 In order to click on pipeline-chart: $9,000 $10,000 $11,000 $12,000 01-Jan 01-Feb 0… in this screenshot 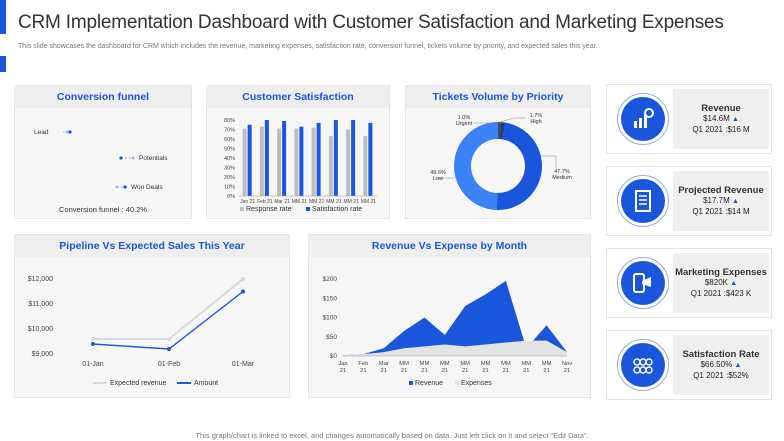, I will do `click(141, 331)`.